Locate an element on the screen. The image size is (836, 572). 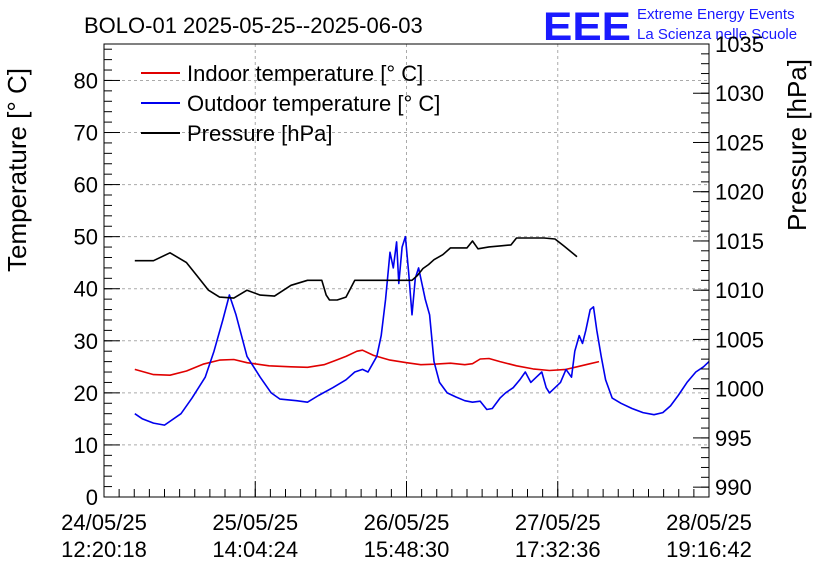
y-tick-label: 80 is located at coordinates (86, 80).